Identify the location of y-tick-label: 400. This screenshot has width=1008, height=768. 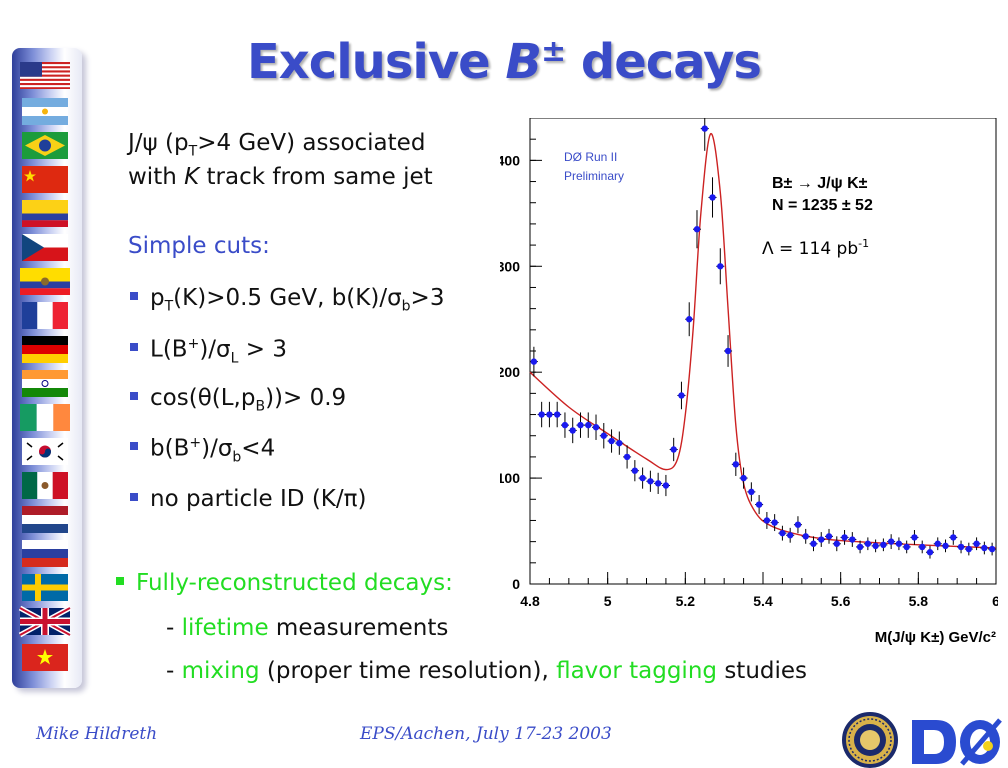
(510, 160).